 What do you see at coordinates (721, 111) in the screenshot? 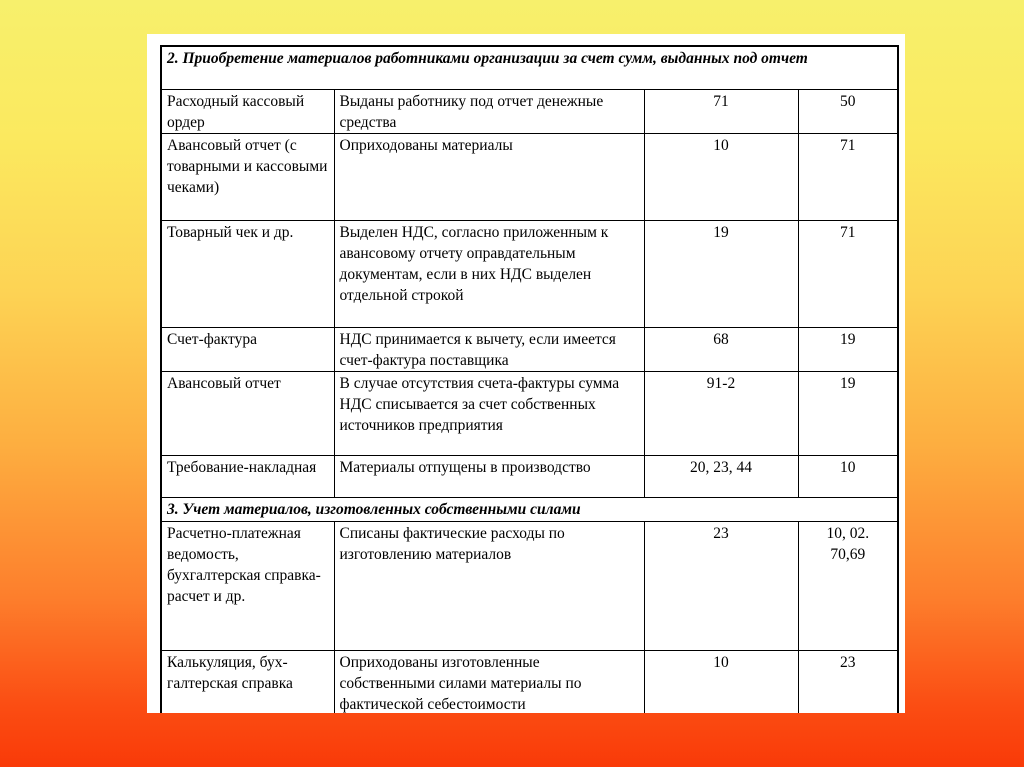
I see `debit-cell: 71` at bounding box center [721, 111].